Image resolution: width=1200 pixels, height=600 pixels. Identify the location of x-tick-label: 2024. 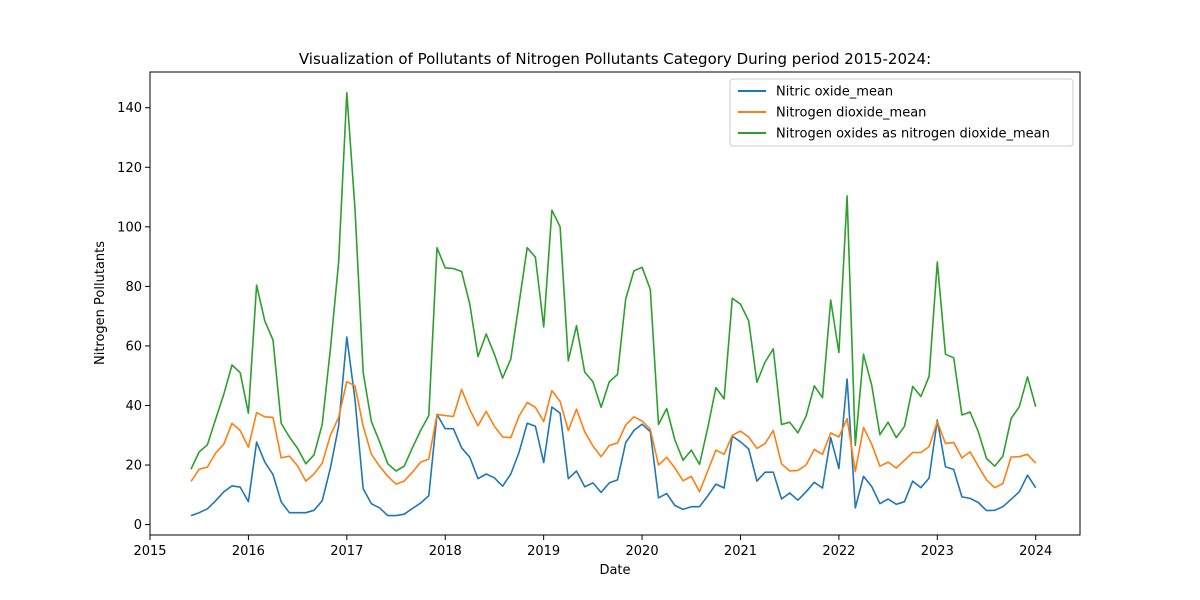
(1035, 551).